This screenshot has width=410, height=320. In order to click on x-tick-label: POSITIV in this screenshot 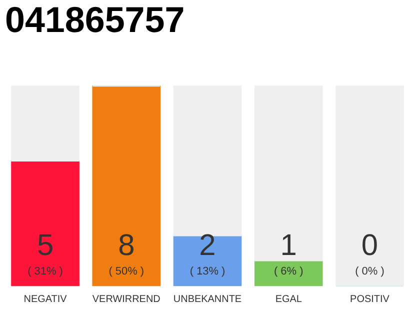, I will do `click(370, 300)`.